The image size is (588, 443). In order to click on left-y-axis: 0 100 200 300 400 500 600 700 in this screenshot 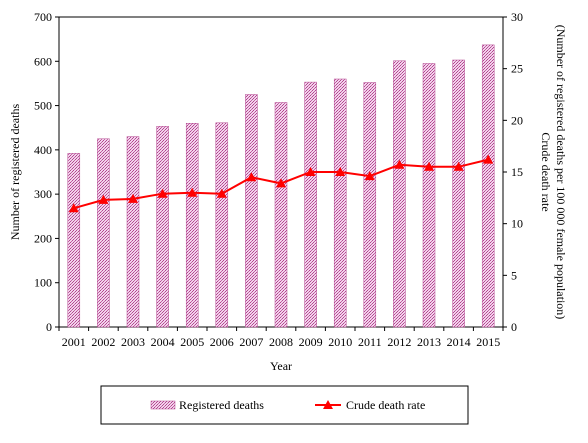, I will do `click(46, 172)`.